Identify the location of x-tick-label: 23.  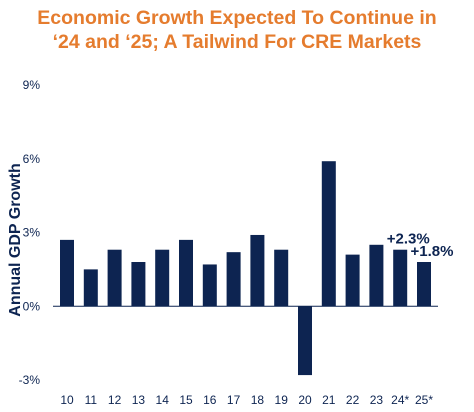
(377, 400).